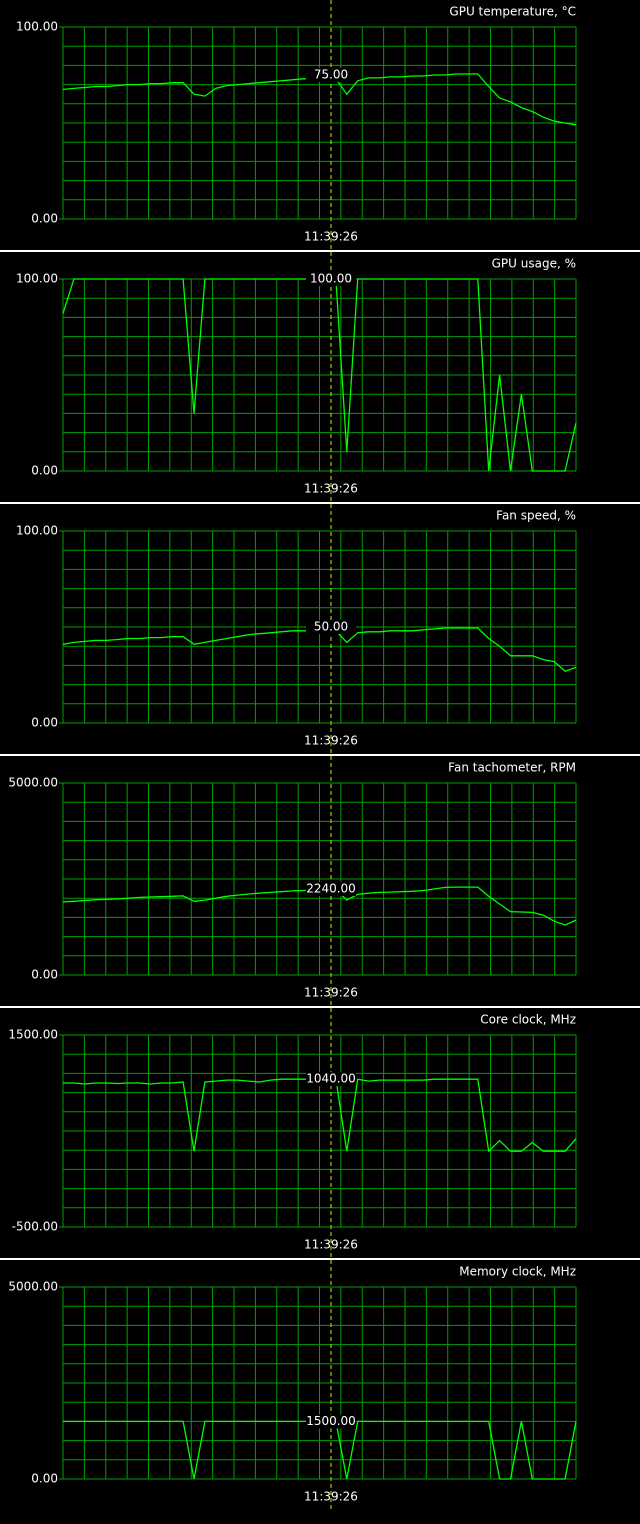 This screenshot has width=640, height=1524. I want to click on cursor-value-label: 1040.00, so click(331, 1079).